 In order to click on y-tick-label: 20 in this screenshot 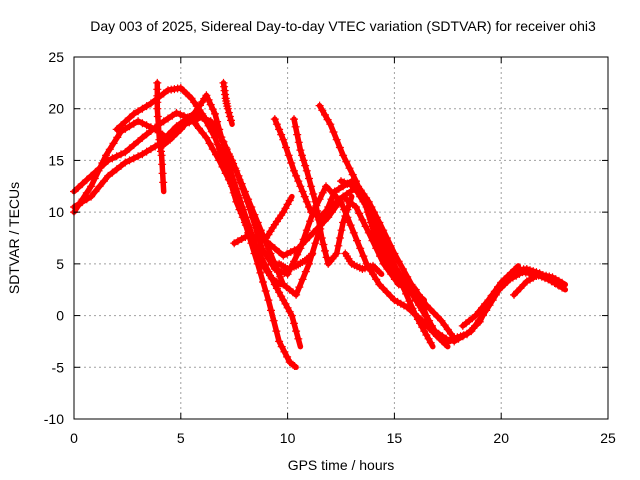, I will do `click(56, 109)`.